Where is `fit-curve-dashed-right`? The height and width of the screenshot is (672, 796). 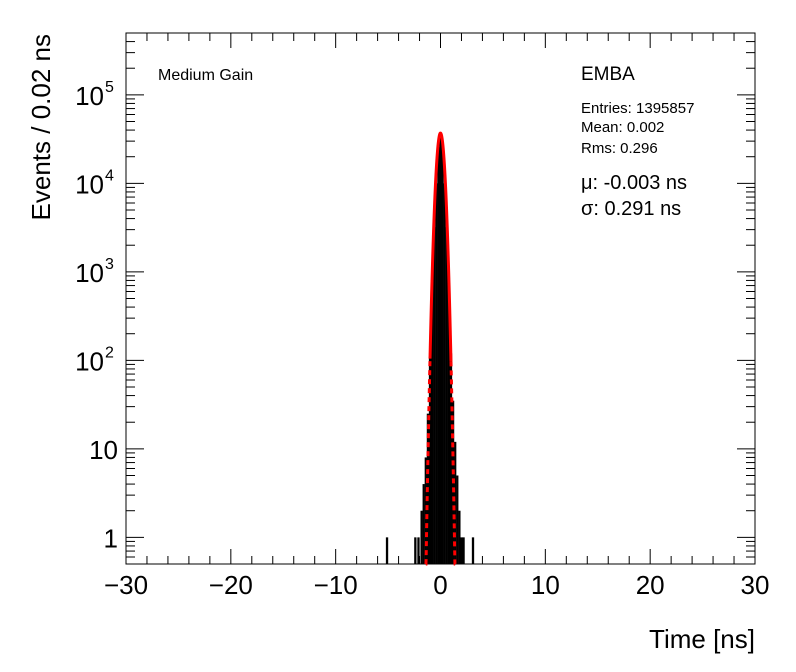 fit-curve-dashed-right is located at coordinates (453, 463).